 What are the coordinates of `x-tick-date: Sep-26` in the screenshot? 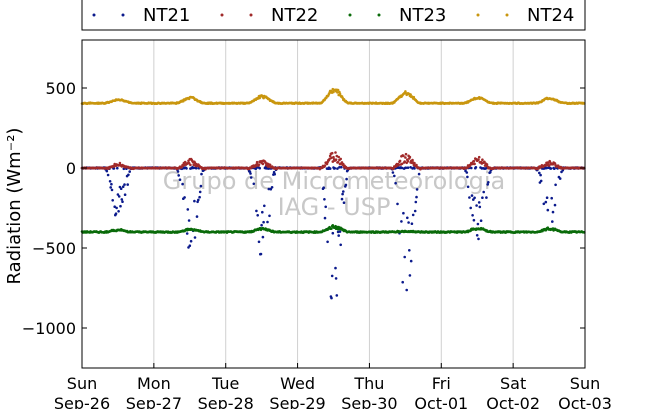 It's located at (82, 401).